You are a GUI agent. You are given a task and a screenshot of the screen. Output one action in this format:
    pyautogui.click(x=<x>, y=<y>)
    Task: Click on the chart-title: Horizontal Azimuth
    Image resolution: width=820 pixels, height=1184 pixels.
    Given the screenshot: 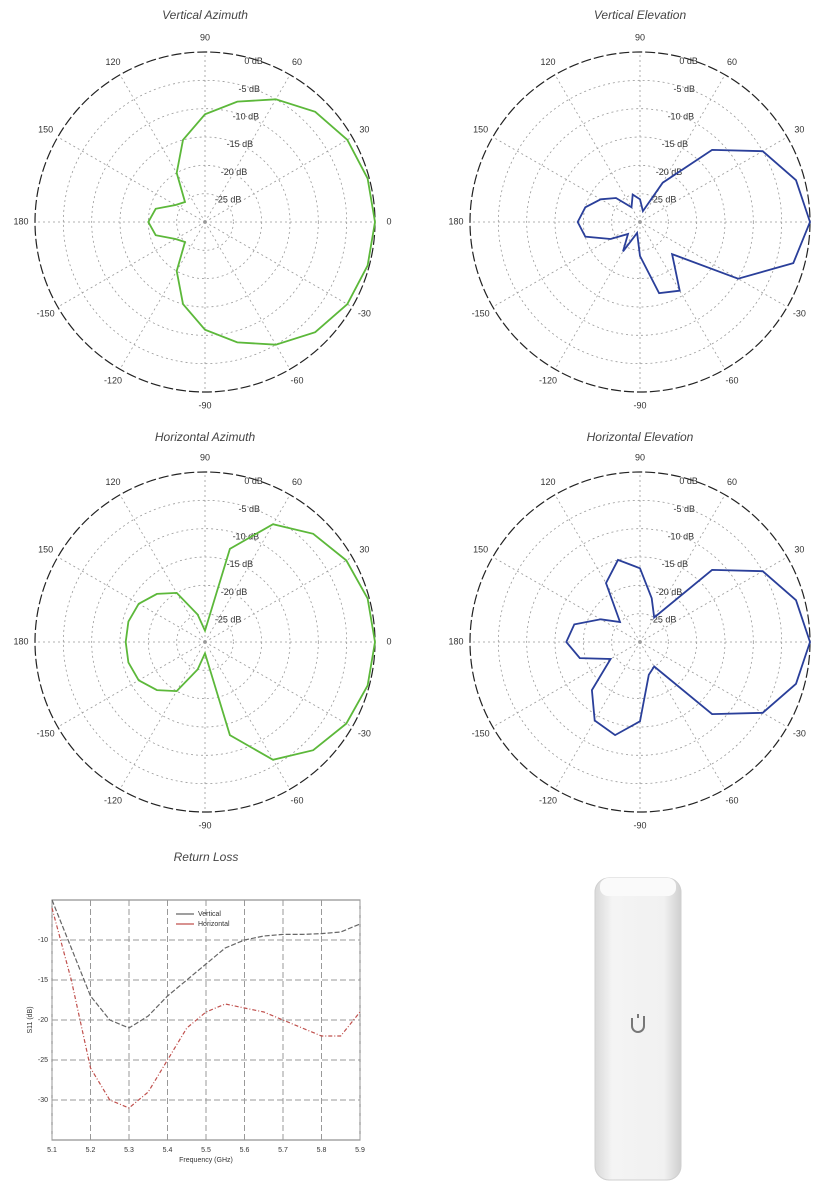 What is the action you would take?
    pyautogui.click(x=205, y=437)
    